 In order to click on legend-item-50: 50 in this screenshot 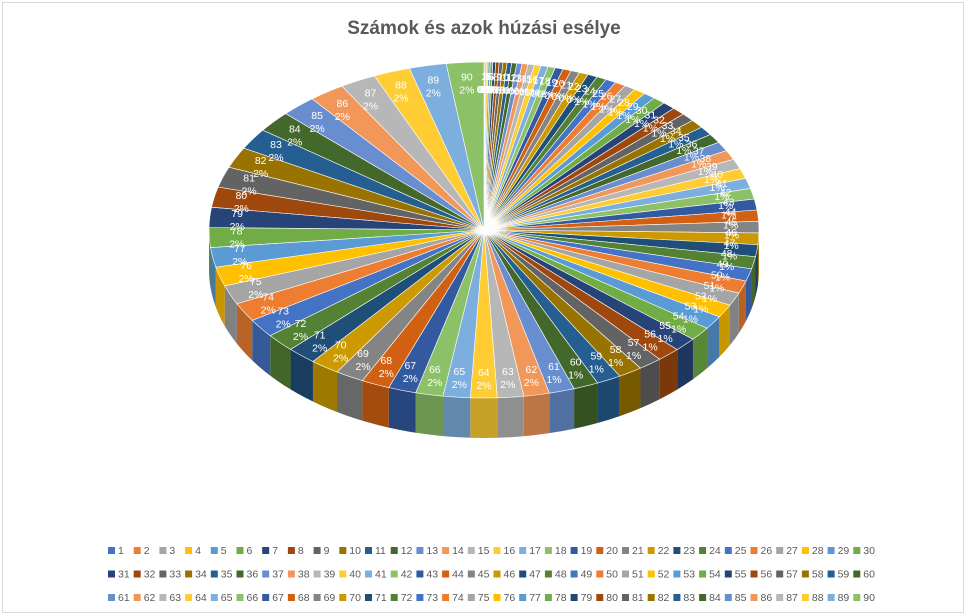, I will do `click(607, 575)`.